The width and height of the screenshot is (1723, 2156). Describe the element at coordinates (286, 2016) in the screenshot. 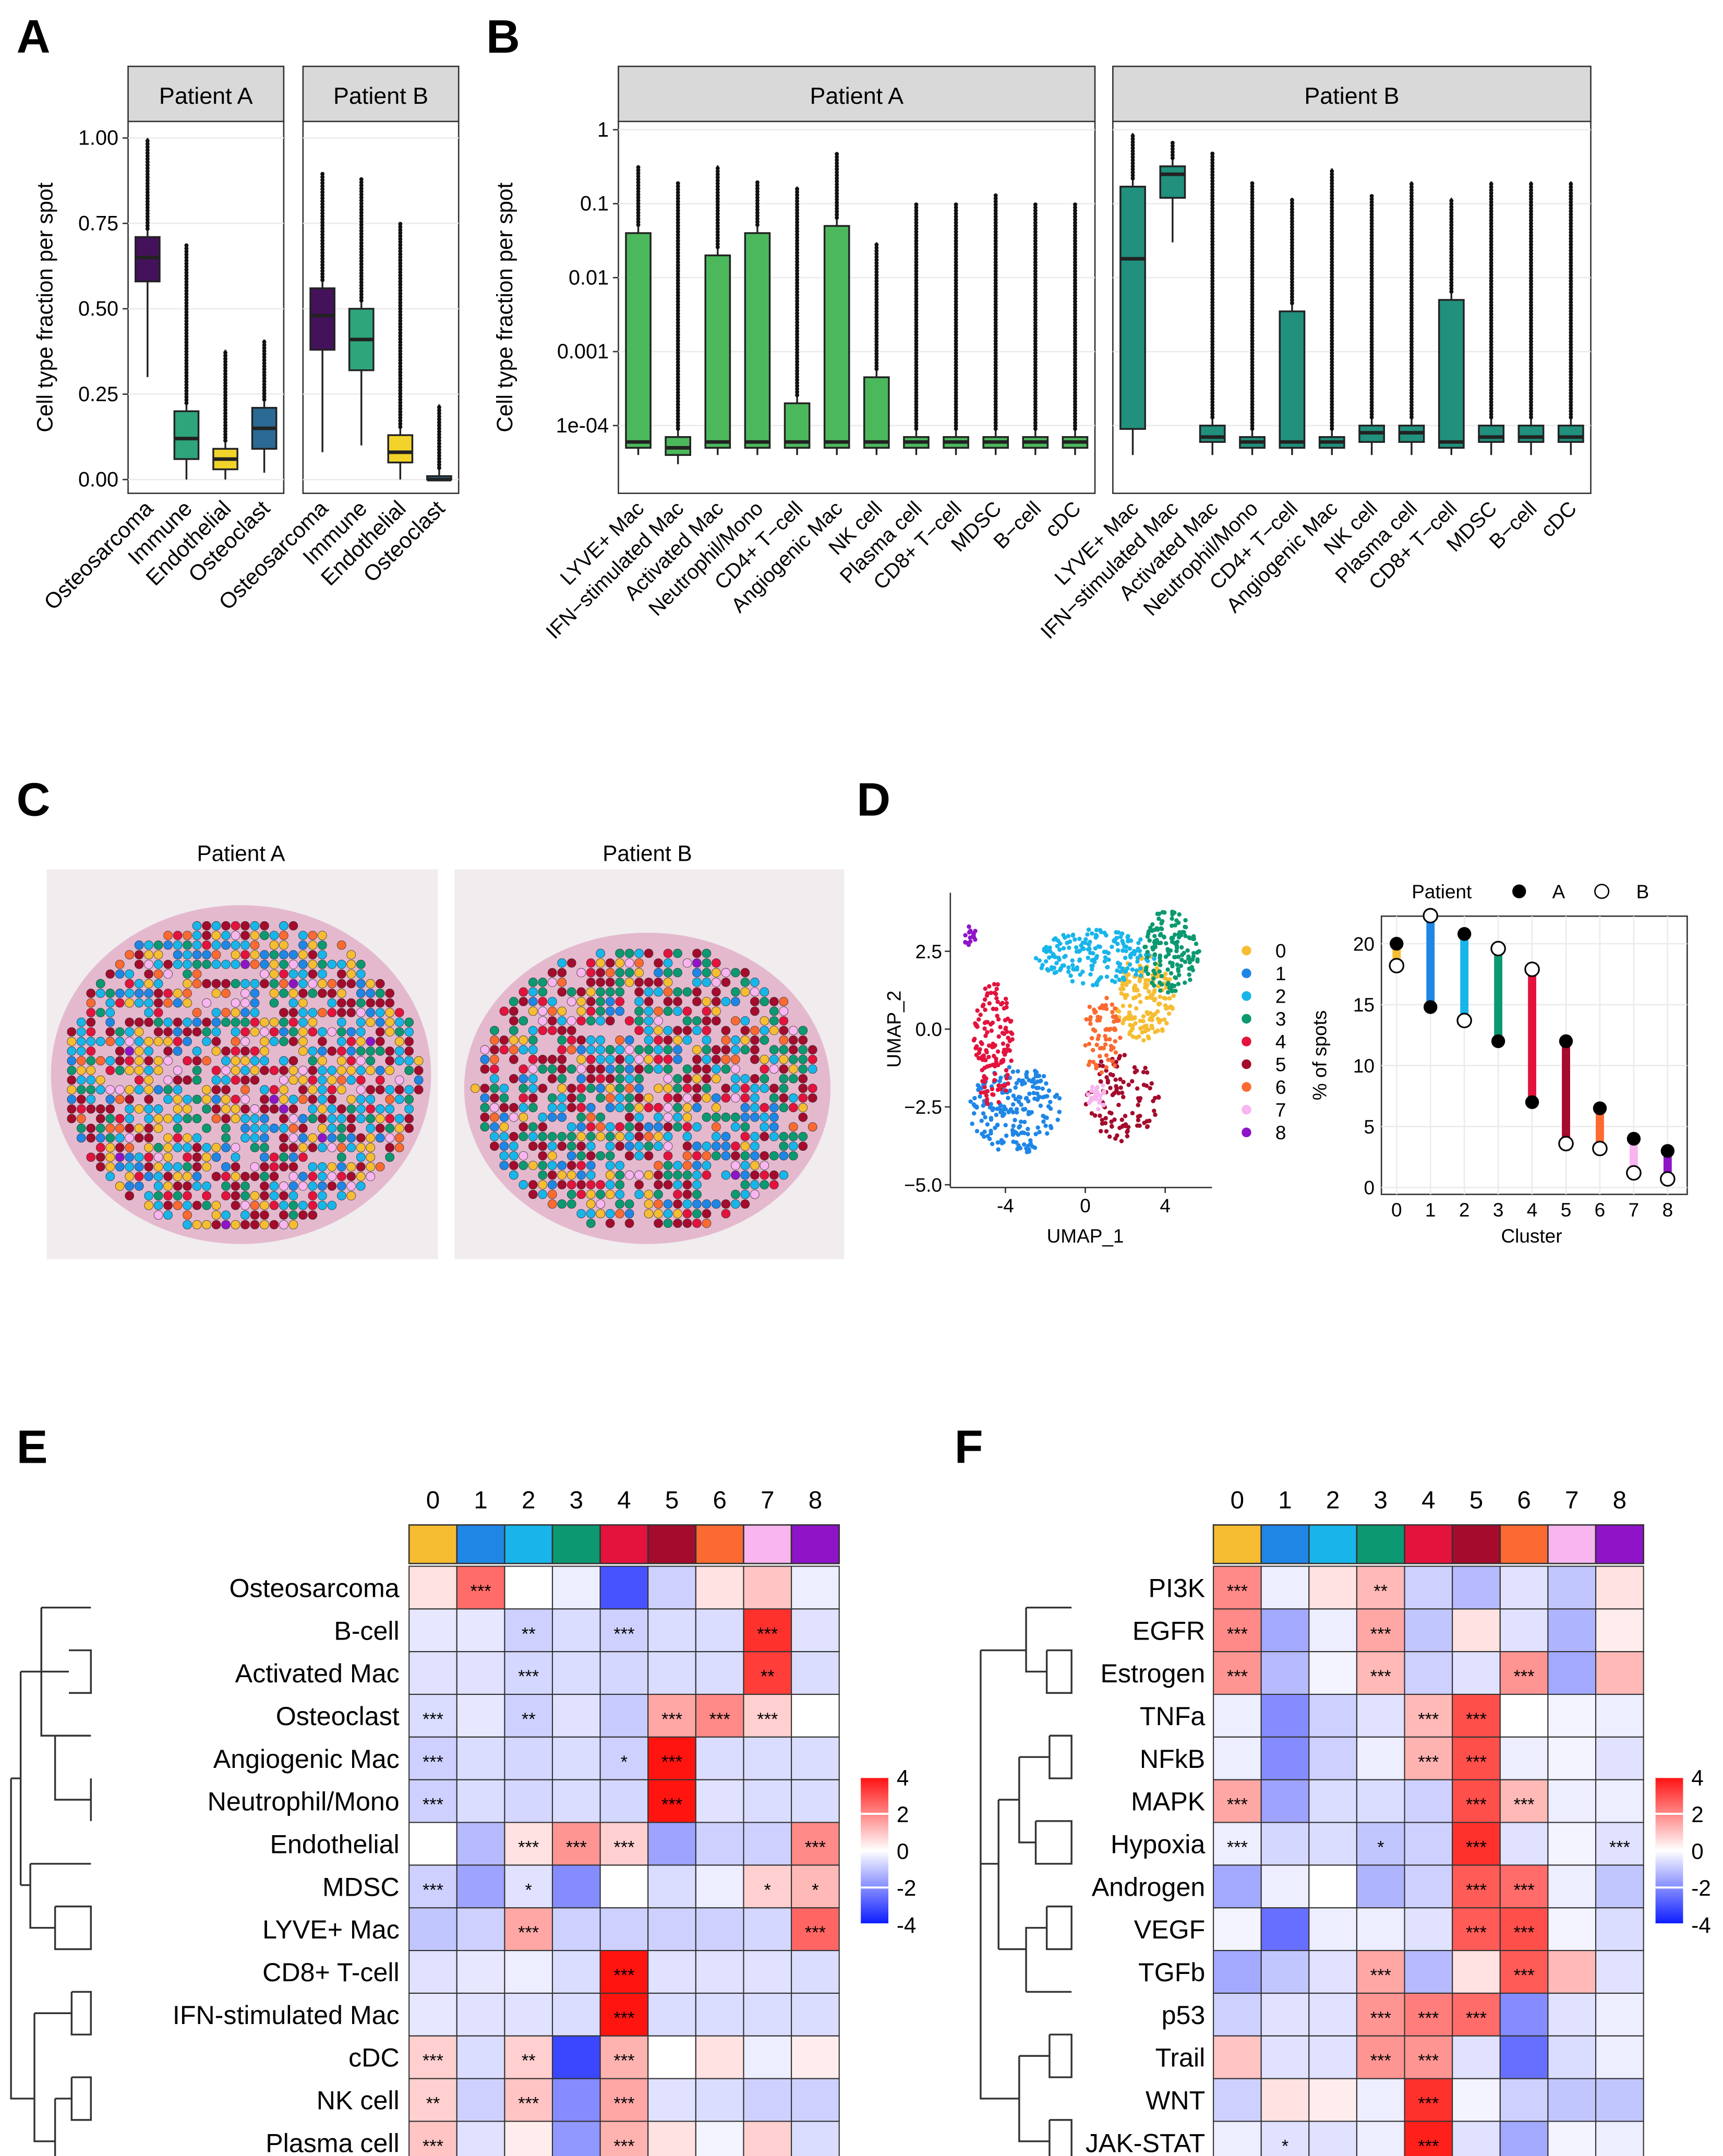

I see `row-label: IFN-stimulated Mac` at that location.